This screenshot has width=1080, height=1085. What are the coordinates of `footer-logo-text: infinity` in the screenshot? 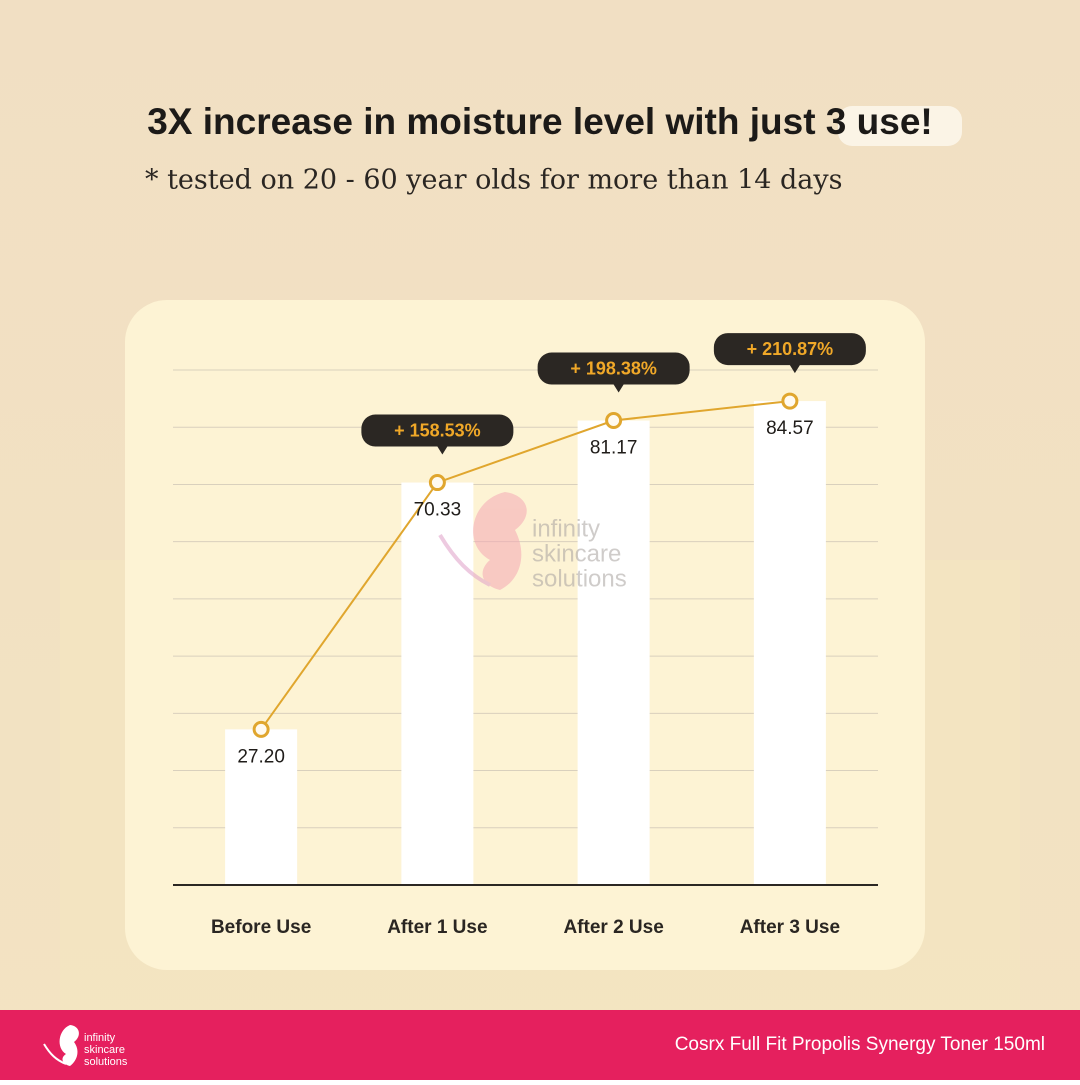 It's located at (100, 1038).